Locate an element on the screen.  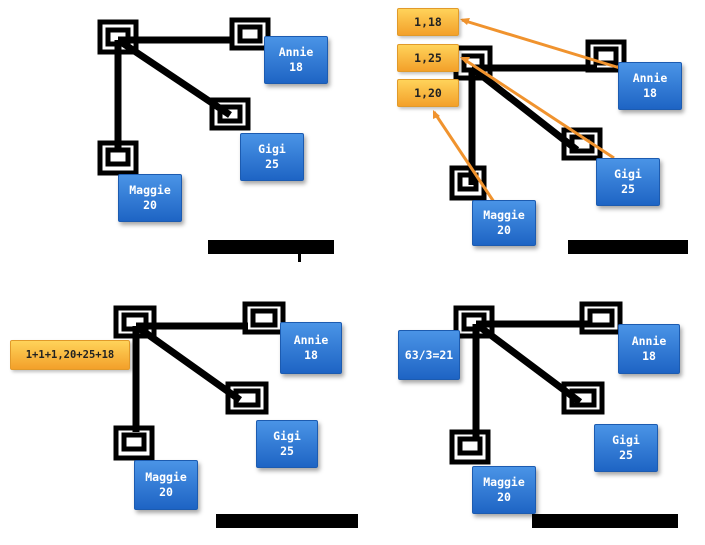
result-label: 63/3=21 is located at coordinates (429, 355).